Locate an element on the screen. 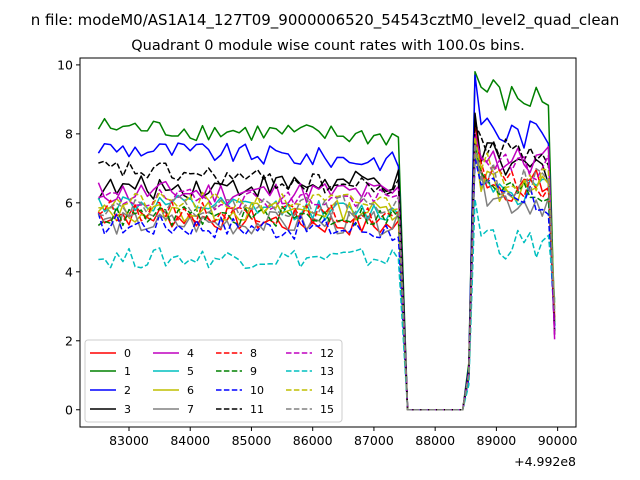  legend-label-13: 13 is located at coordinates (327, 371).